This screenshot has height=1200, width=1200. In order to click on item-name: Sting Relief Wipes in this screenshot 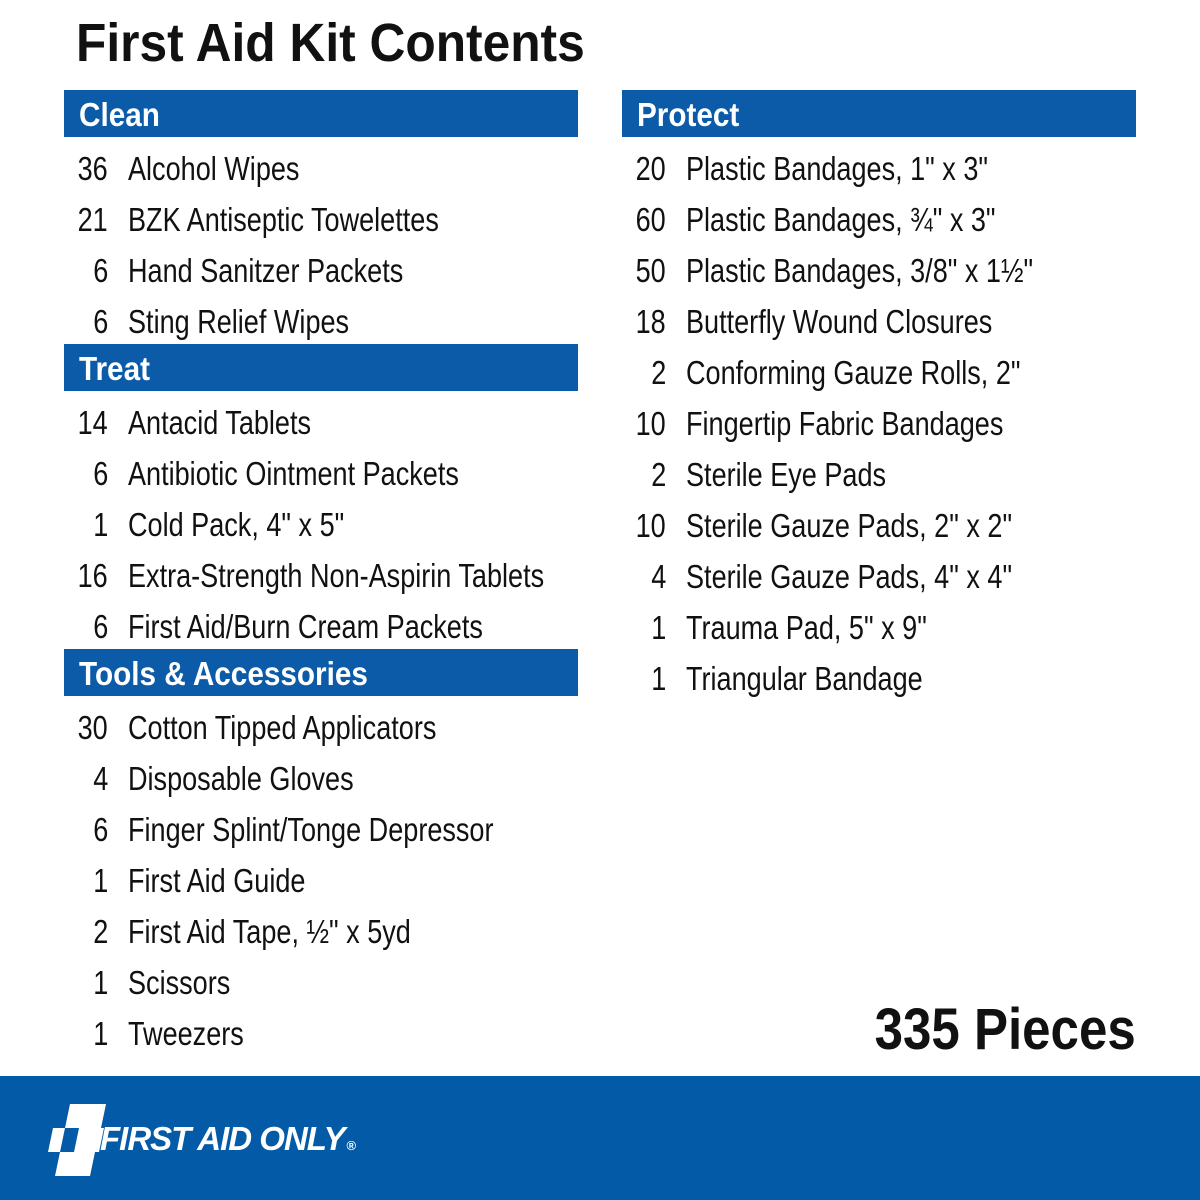, I will do `click(239, 321)`.